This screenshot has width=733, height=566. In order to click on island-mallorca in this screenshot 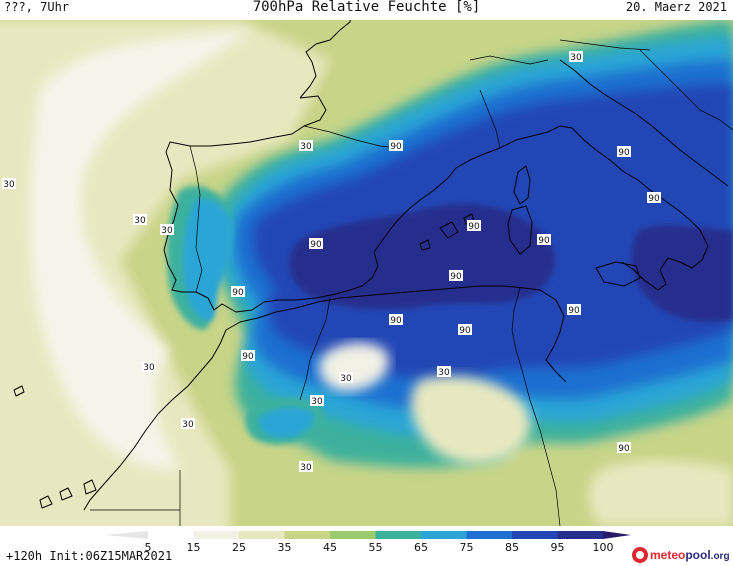, I will do `click(449, 230)`.